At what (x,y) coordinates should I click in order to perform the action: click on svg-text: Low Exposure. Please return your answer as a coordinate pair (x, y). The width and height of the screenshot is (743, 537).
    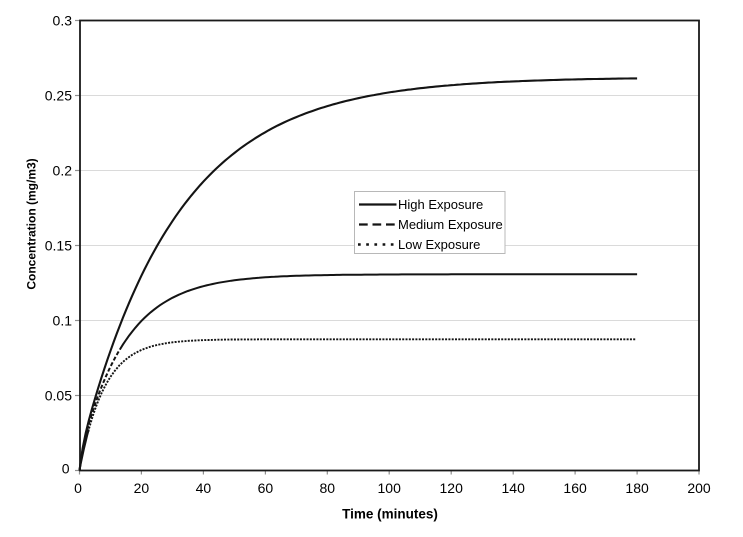
    Looking at the image, I should click on (439, 244).